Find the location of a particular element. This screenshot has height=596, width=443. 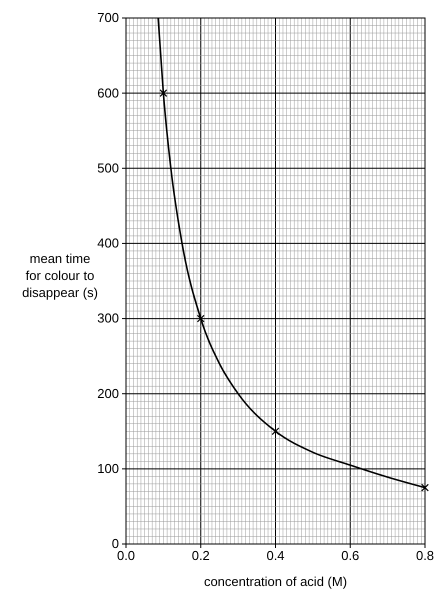

x-tick-label: 0.4 is located at coordinates (275, 556).